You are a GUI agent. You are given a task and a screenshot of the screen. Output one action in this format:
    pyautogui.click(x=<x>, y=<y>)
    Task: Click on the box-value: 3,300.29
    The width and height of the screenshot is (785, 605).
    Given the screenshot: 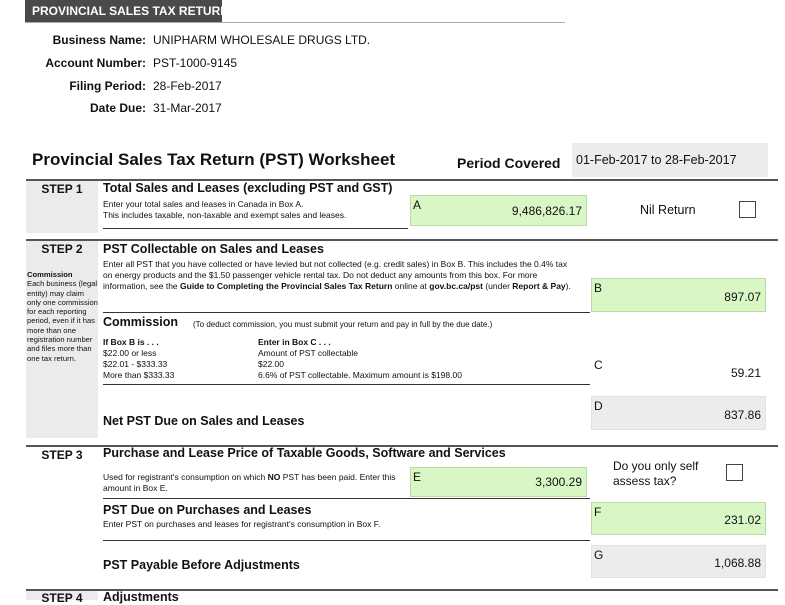 What is the action you would take?
    pyautogui.click(x=558, y=482)
    